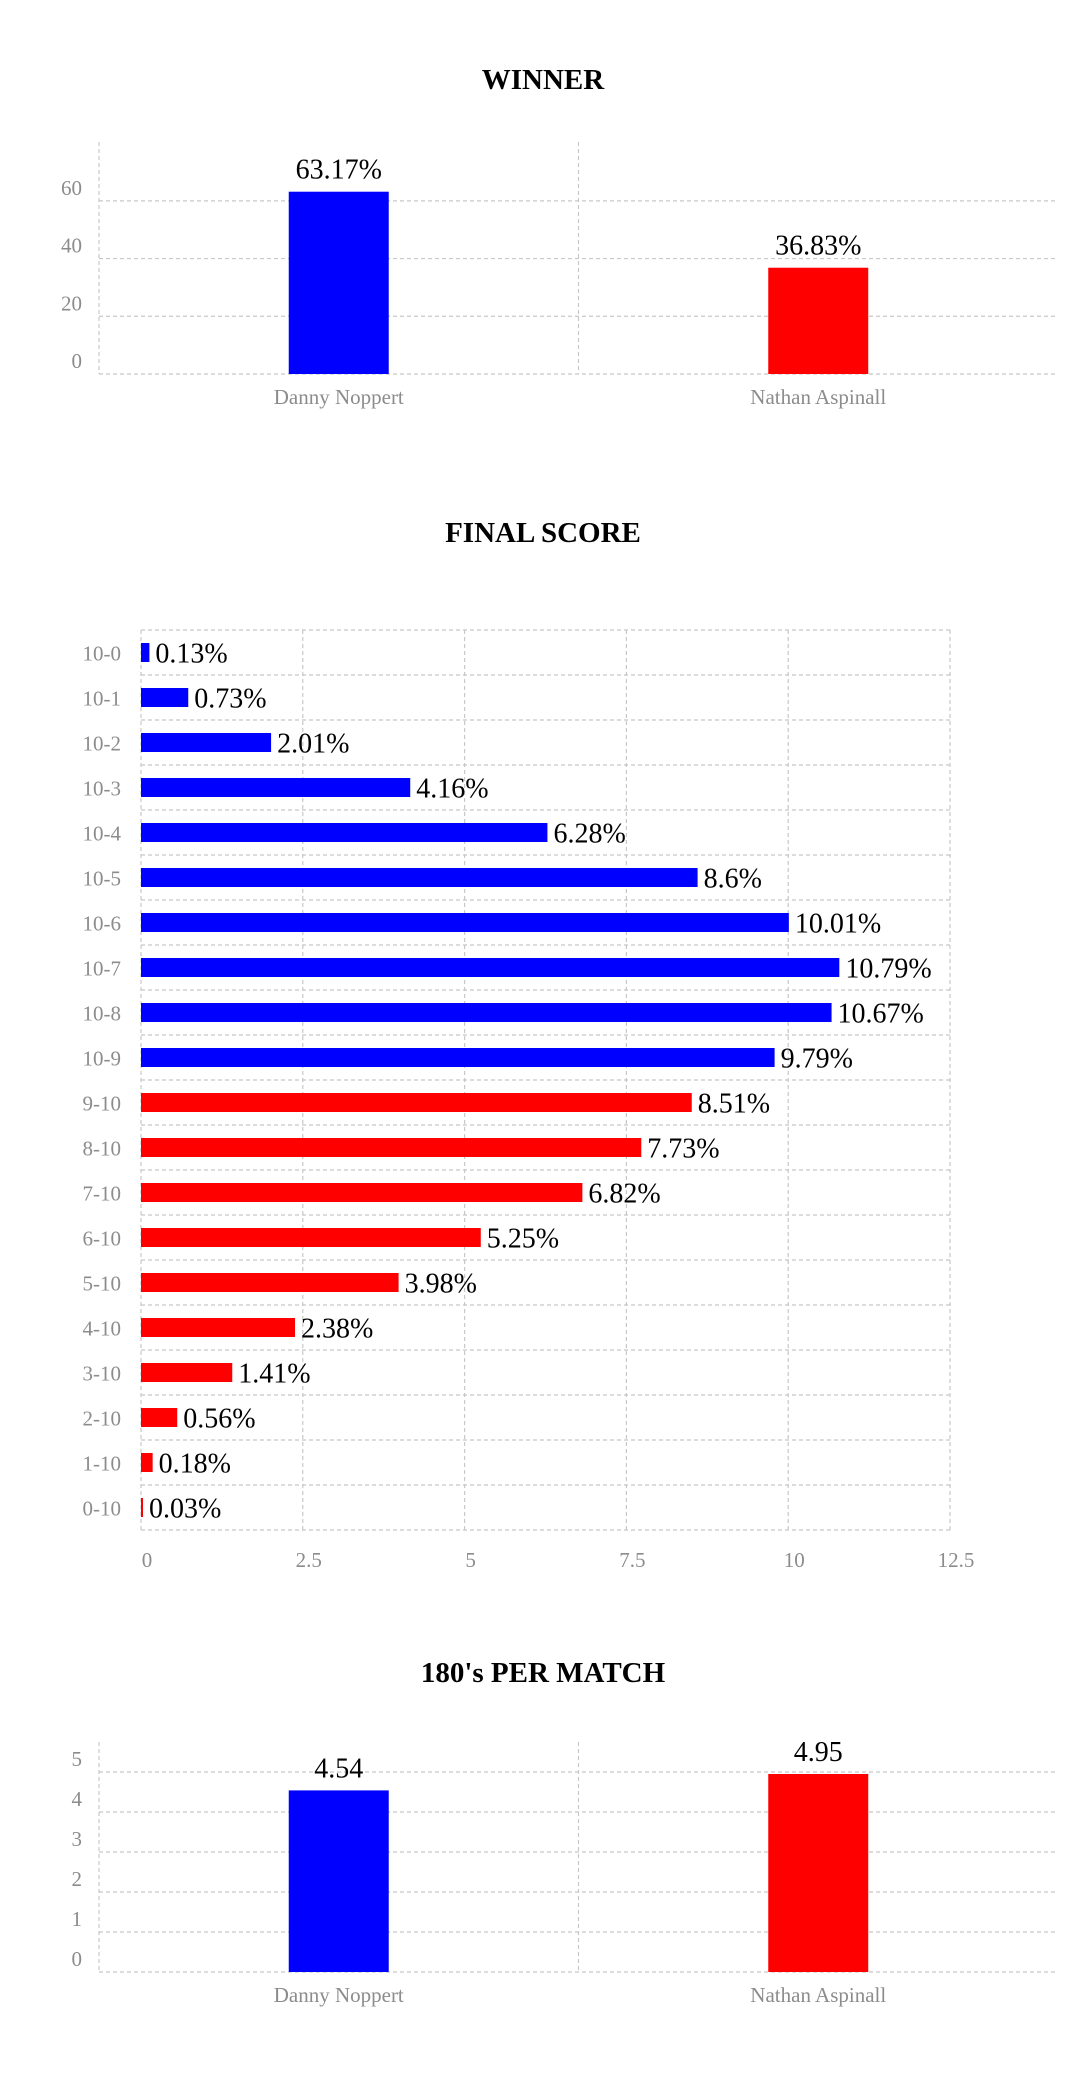 This screenshot has height=2100, width=1086. What do you see at coordinates (102, 1149) in the screenshot?
I see `final-score-y-tick-label: 8-10` at bounding box center [102, 1149].